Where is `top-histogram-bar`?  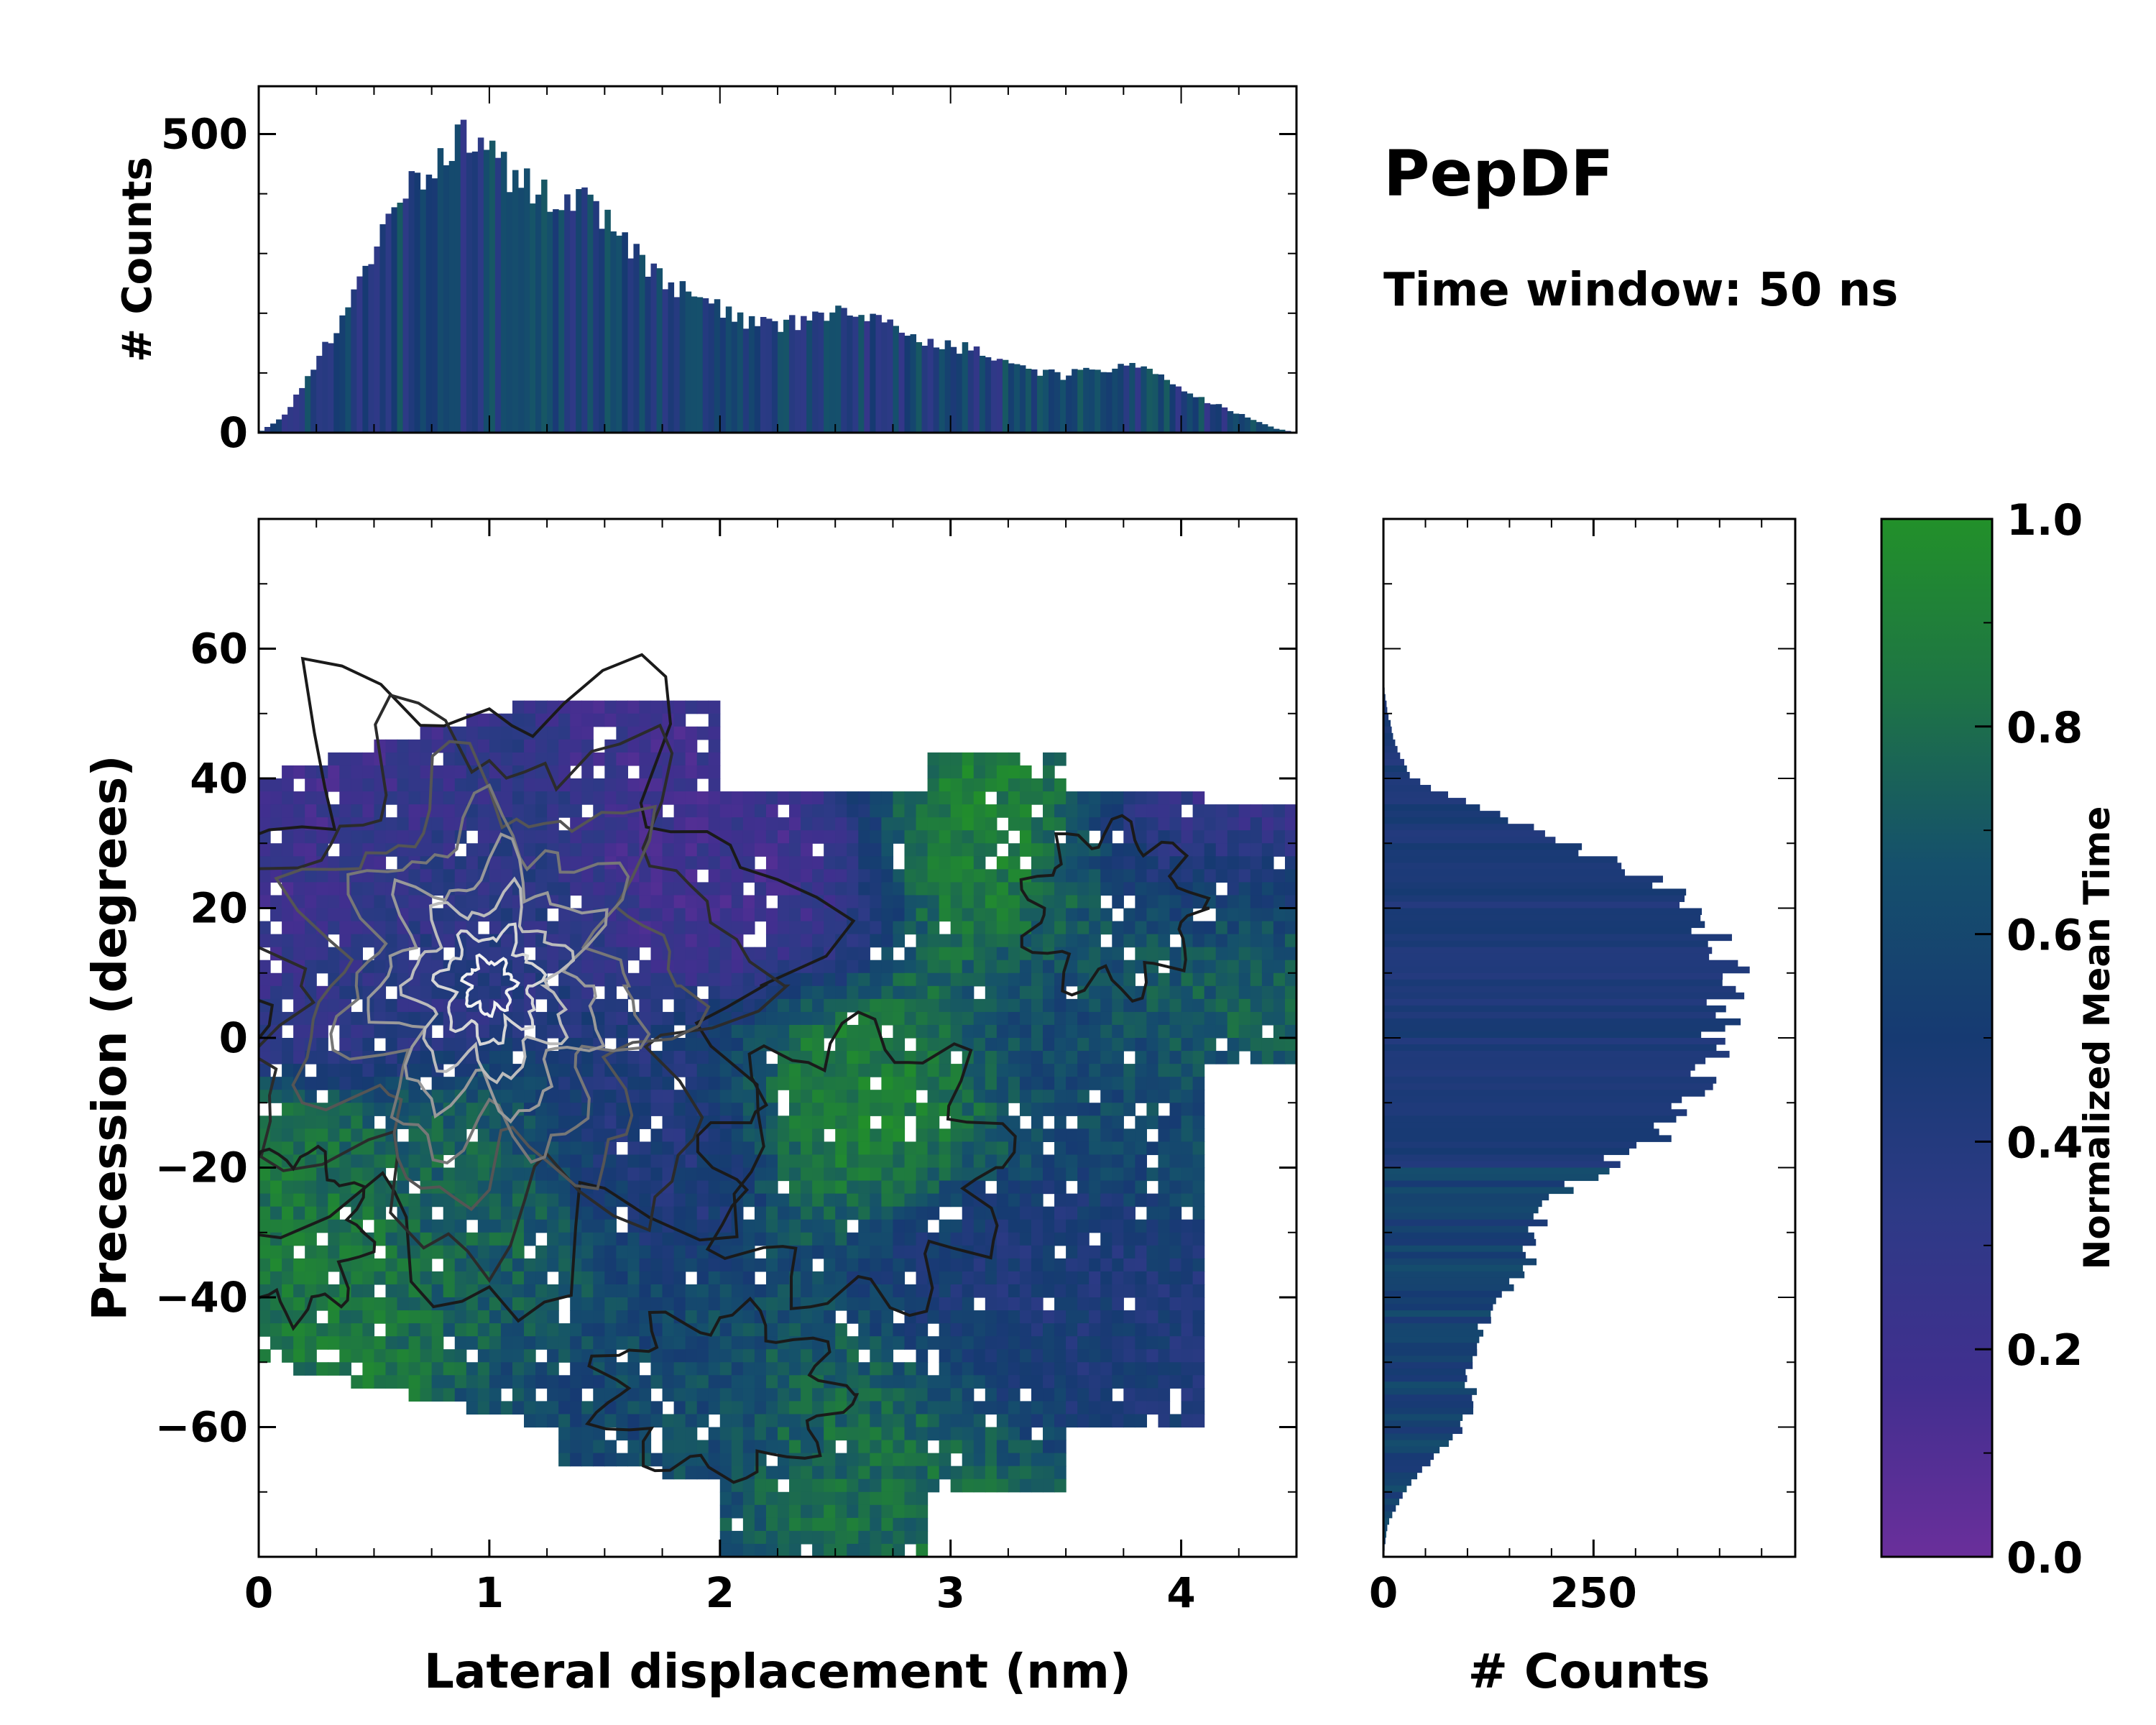
top-histogram-bar is located at coordinates (1005, 396).